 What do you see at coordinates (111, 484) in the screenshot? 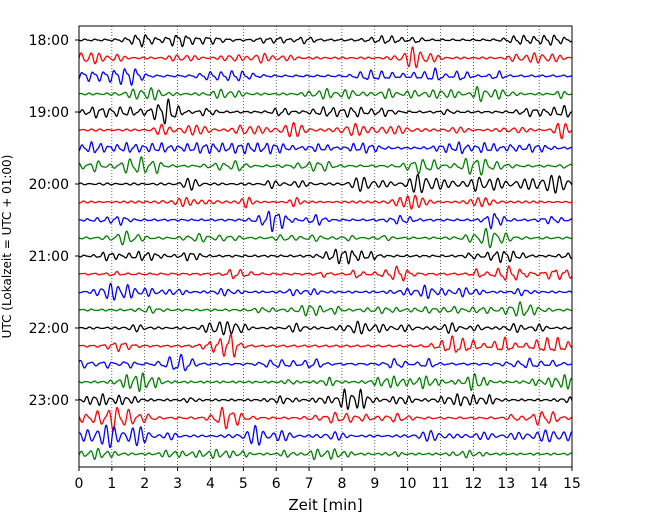
I see `x-tick-label: 1` at bounding box center [111, 484].